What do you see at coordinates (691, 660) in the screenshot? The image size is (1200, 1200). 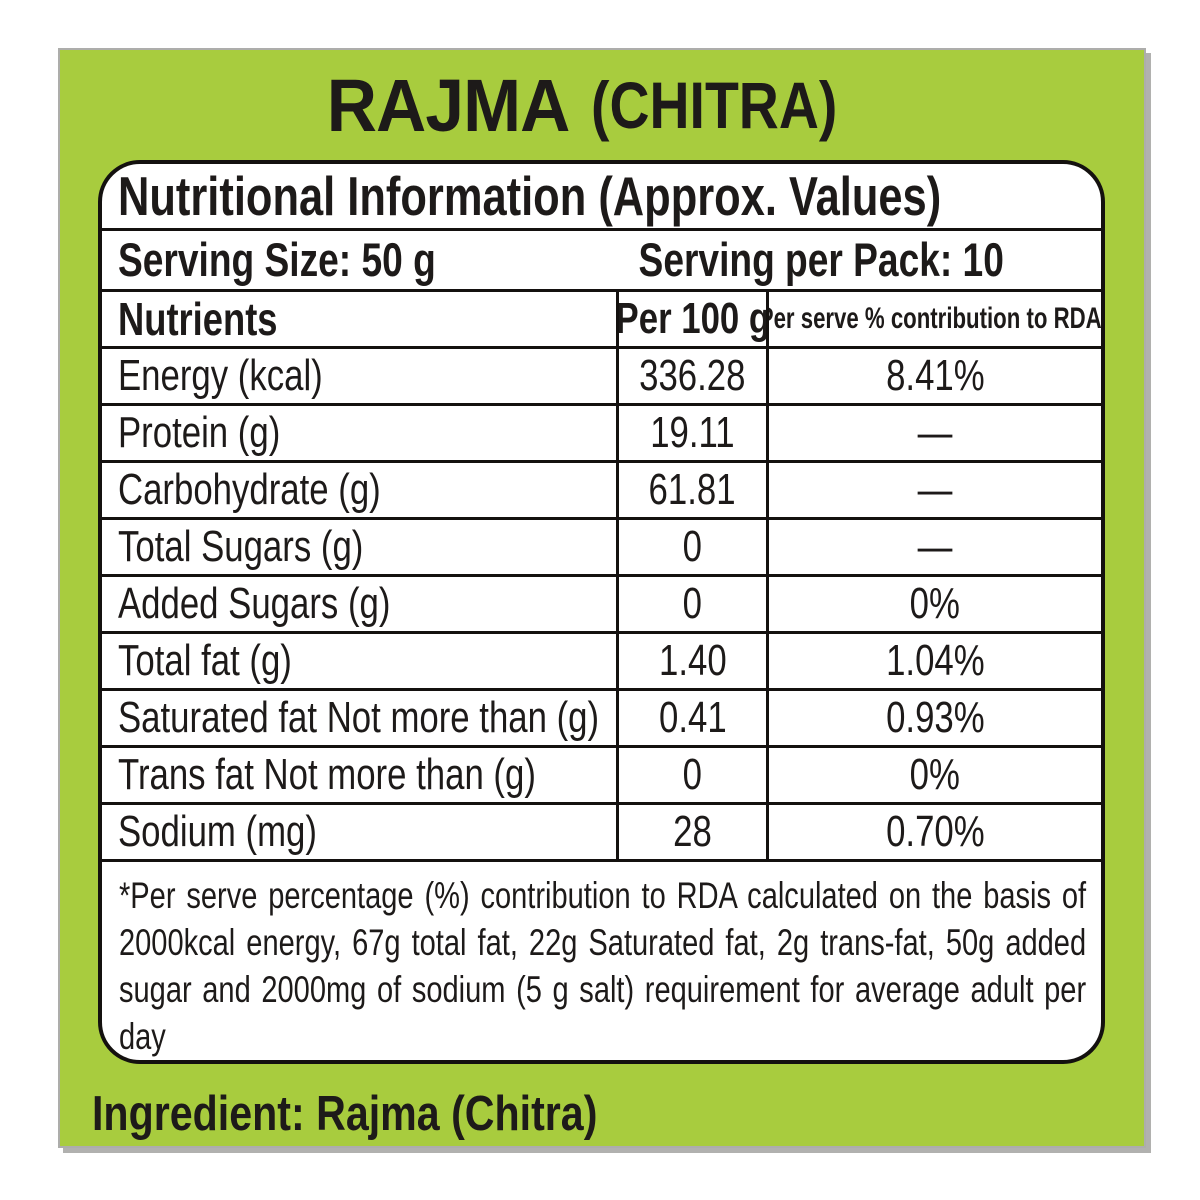 I see `nutrient-per-100g: 1.40` at bounding box center [691, 660].